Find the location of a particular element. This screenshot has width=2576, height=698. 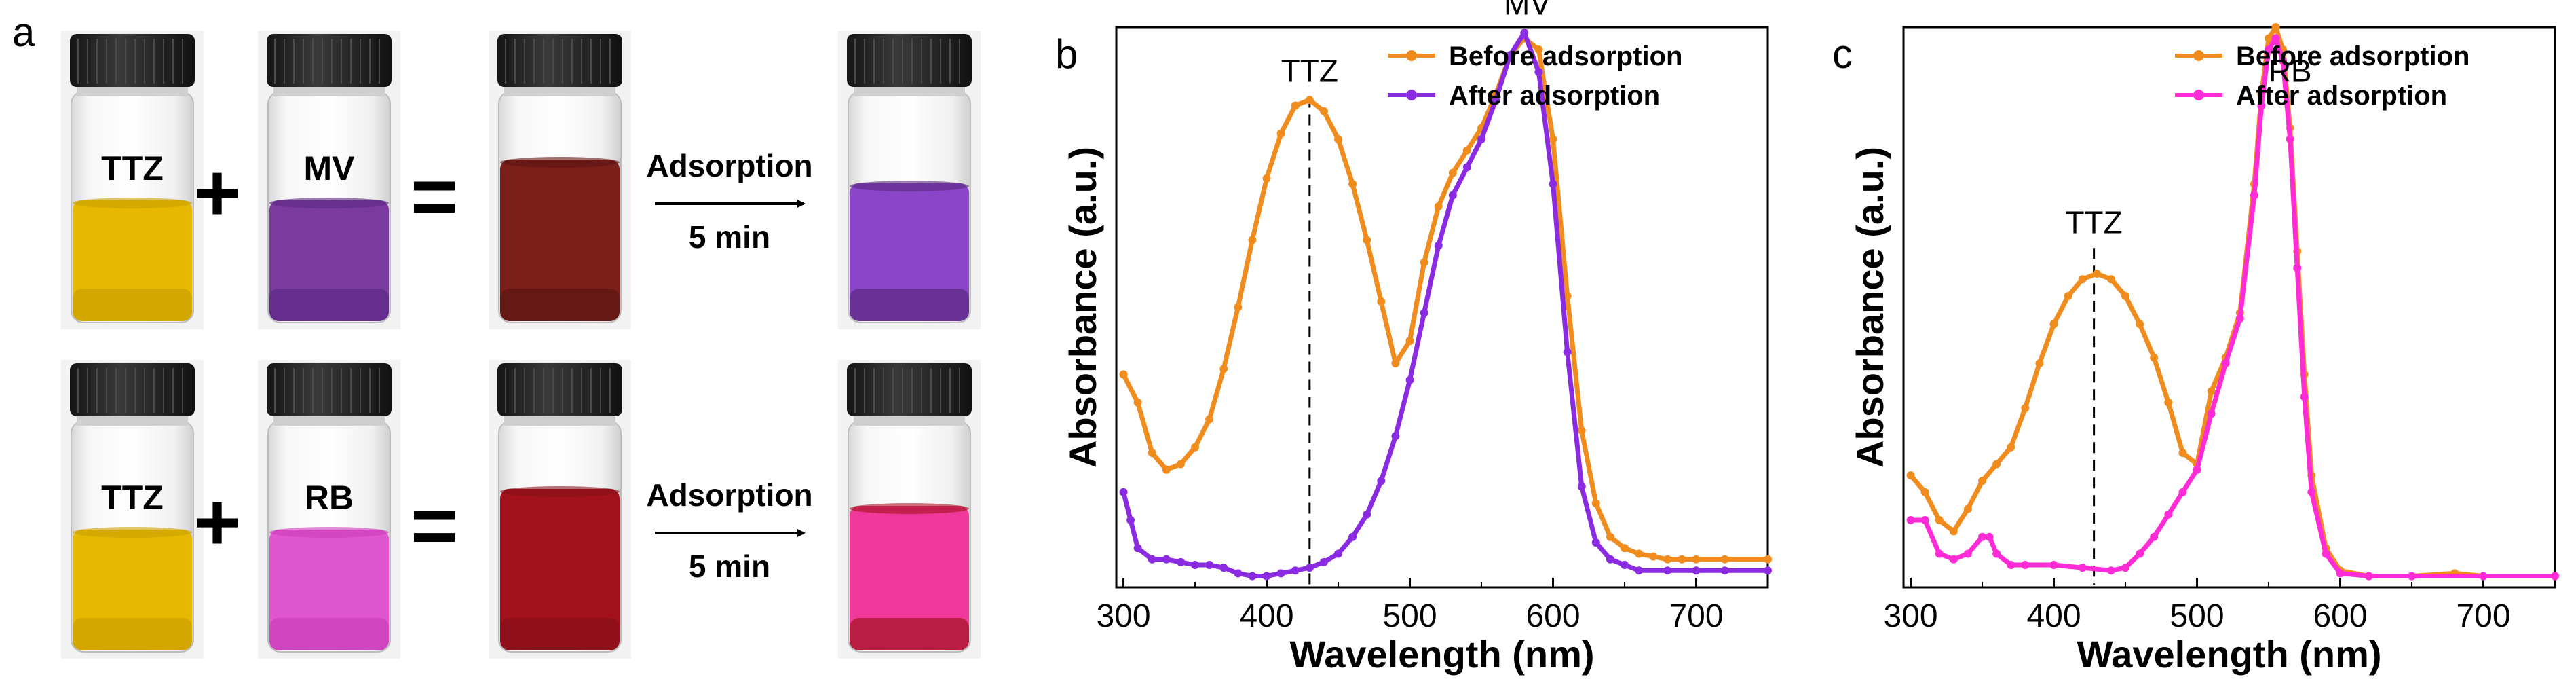

panel-b-letter: b is located at coordinates (1066, 54).